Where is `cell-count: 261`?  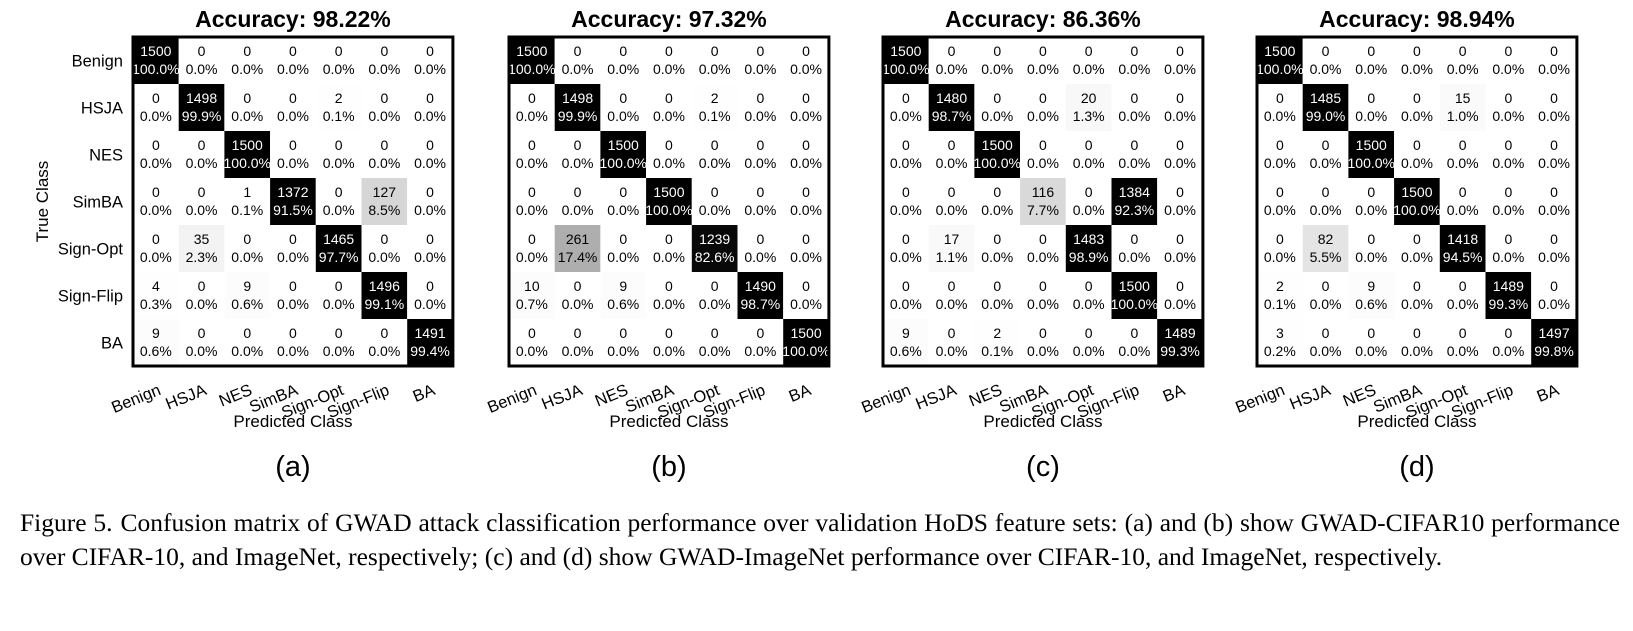
cell-count: 261 is located at coordinates (578, 239).